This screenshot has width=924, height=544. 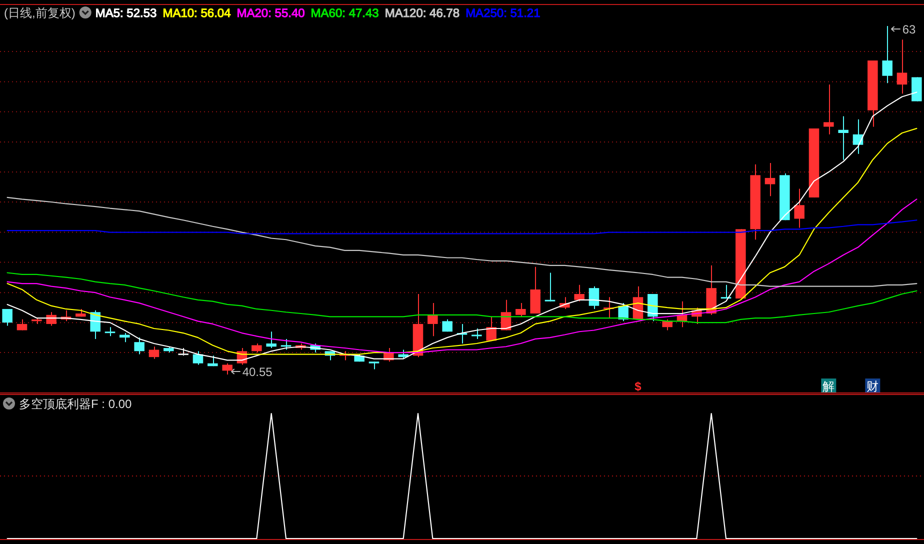 I want to click on annotation: 63, so click(x=909, y=29).